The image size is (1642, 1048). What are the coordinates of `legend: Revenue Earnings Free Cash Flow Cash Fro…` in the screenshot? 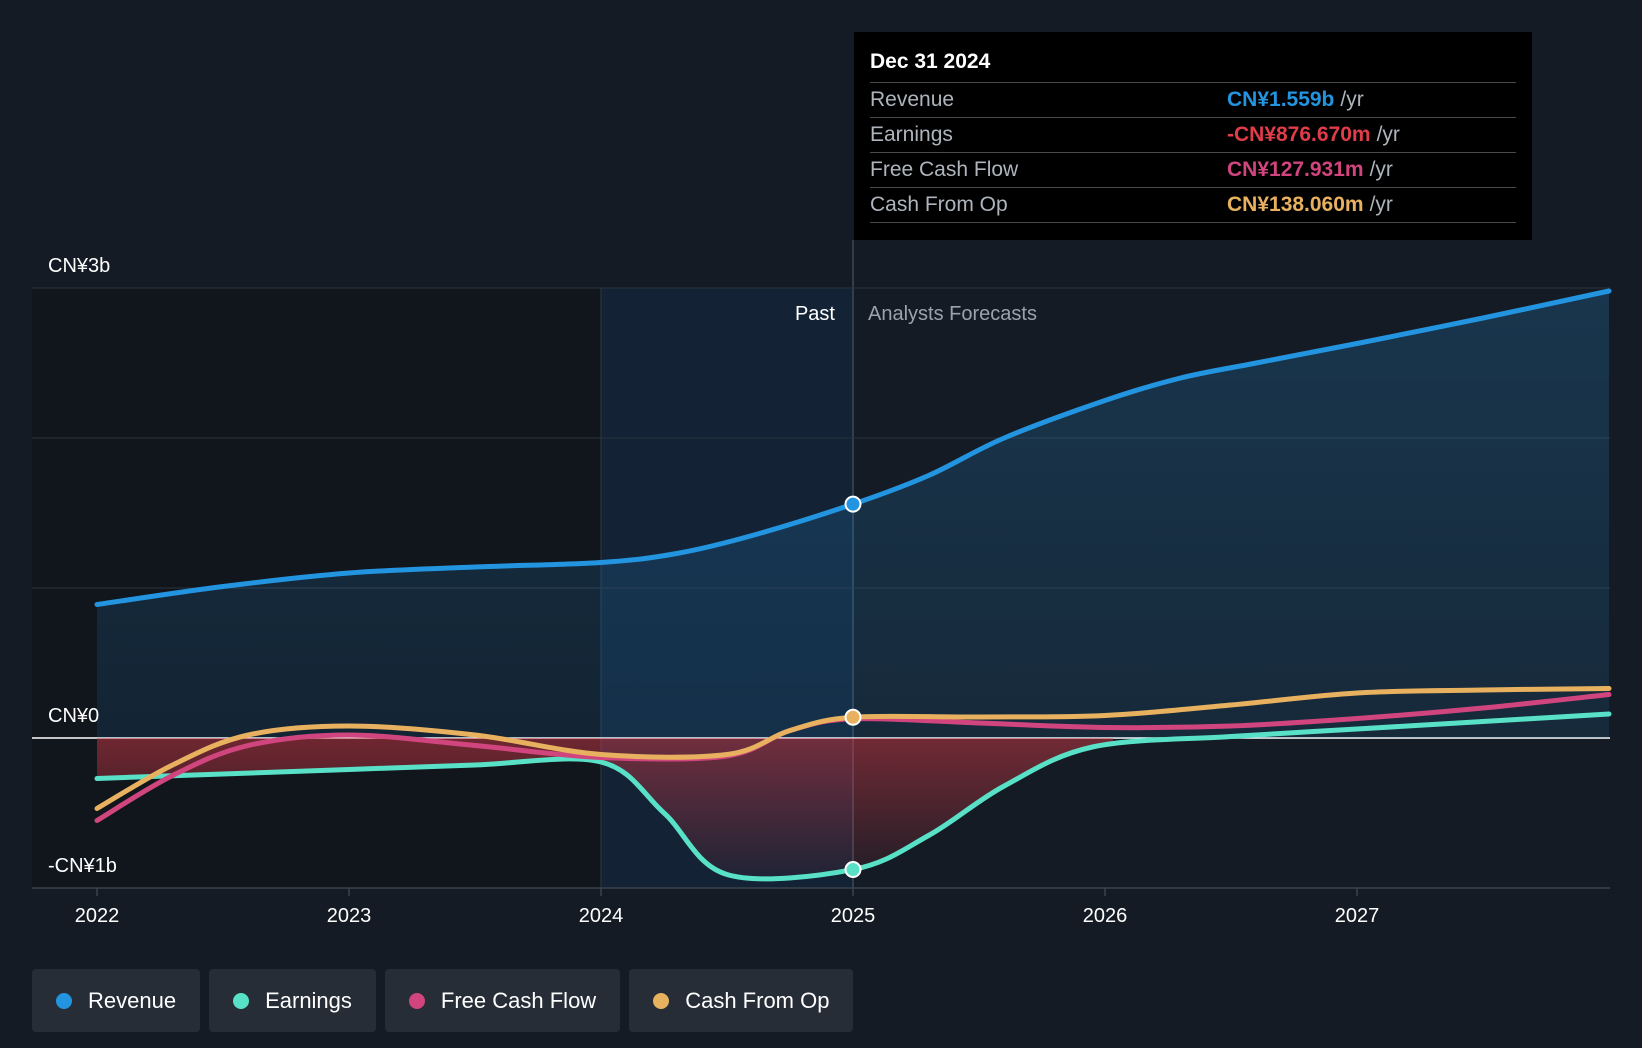 It's located at (443, 1000).